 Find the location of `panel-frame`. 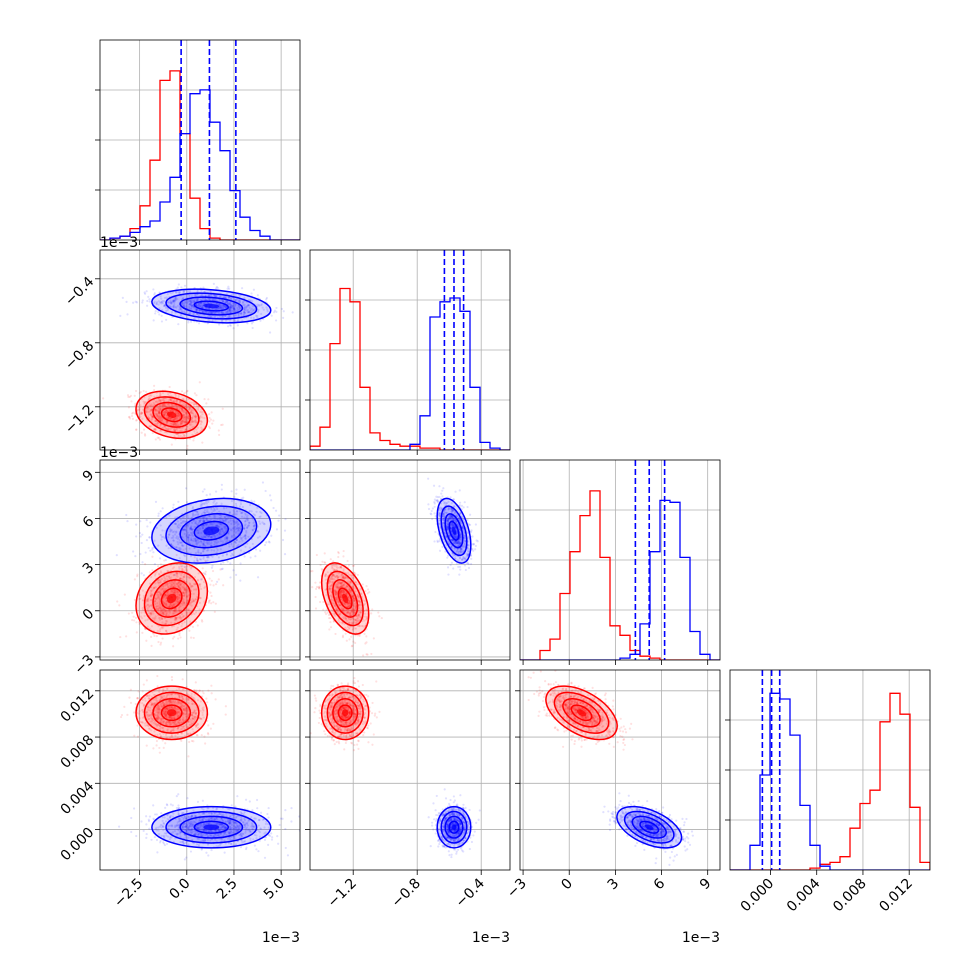

panel-frame is located at coordinates (200, 350).